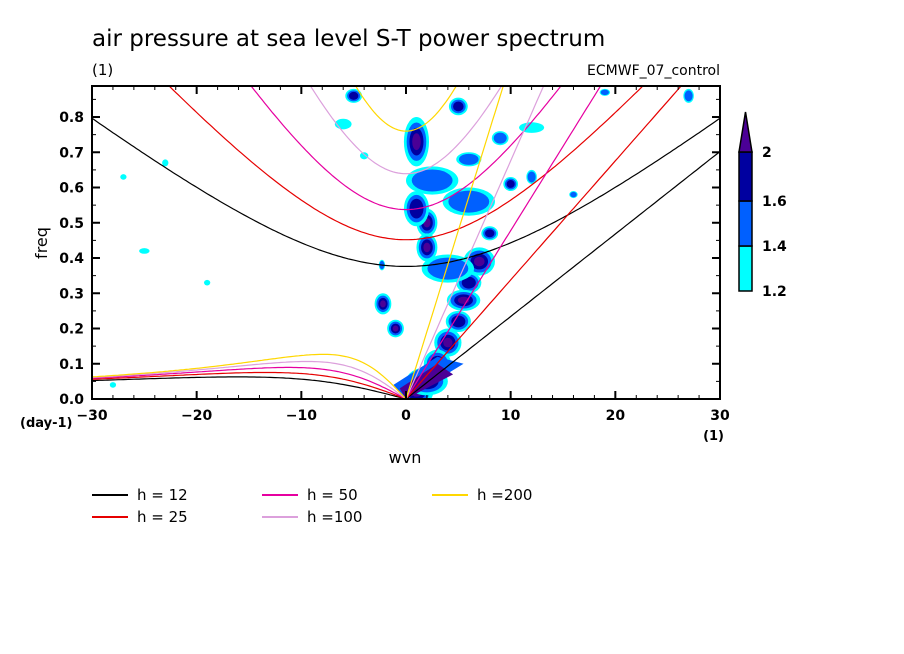 The width and height of the screenshot is (904, 654). I want to click on y-tick-label: 0.2, so click(71, 330).